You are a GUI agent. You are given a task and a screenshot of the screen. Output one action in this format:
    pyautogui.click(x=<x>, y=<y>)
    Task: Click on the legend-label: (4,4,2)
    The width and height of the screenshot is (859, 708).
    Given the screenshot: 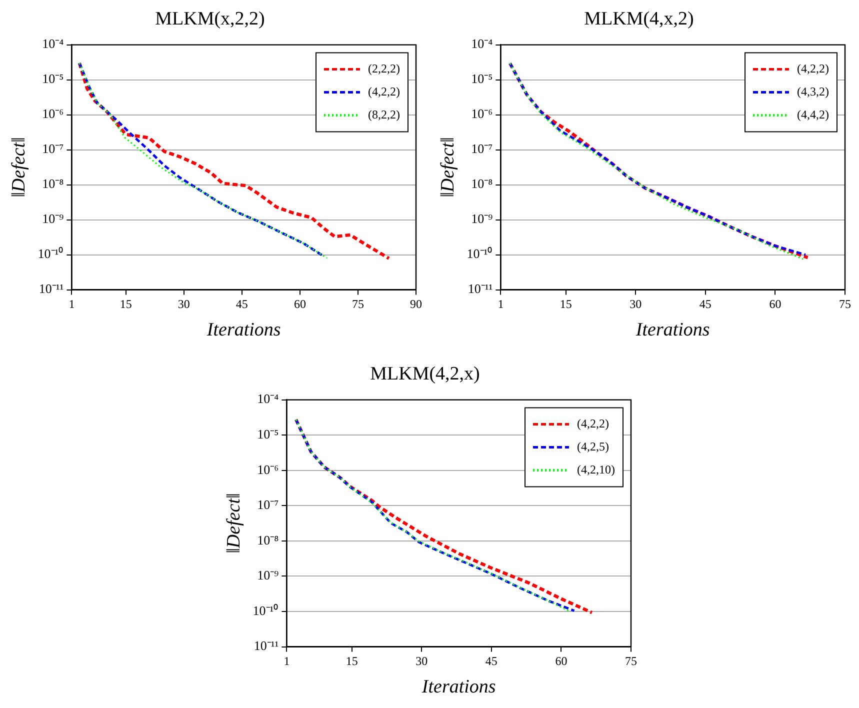 What is the action you would take?
    pyautogui.click(x=813, y=114)
    